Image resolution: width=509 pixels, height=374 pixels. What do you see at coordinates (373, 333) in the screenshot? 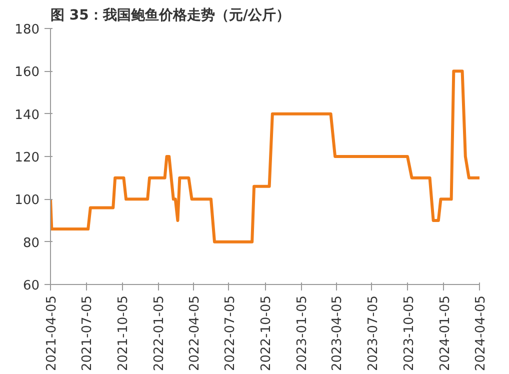
I see `x-tick-label: 2023-07-05` at bounding box center [373, 333].